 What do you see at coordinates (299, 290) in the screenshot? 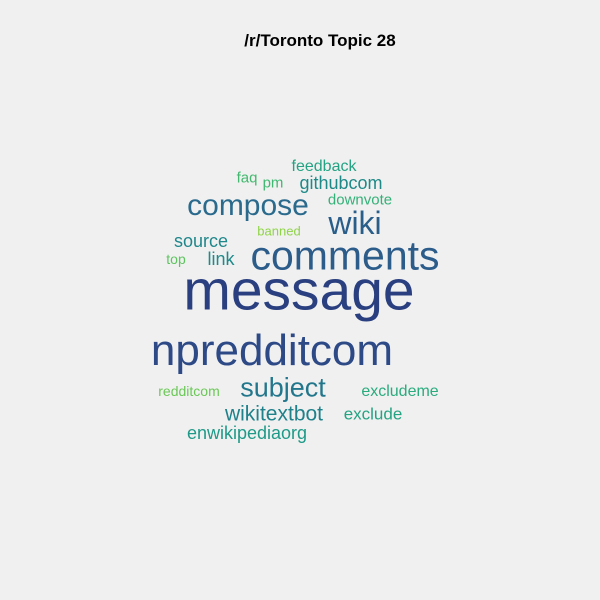
I see `word-message: message` at bounding box center [299, 290].